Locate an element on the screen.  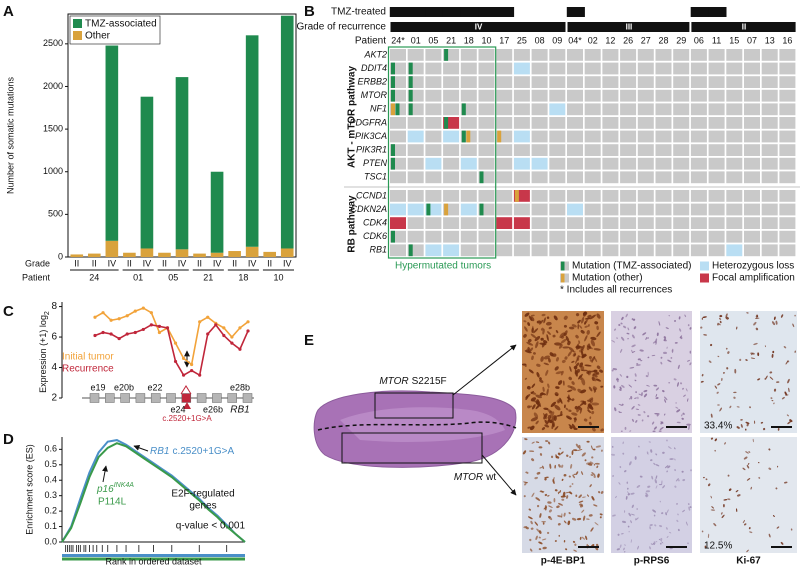
gene-label: PDGFRA is located at coordinates (368, 122).